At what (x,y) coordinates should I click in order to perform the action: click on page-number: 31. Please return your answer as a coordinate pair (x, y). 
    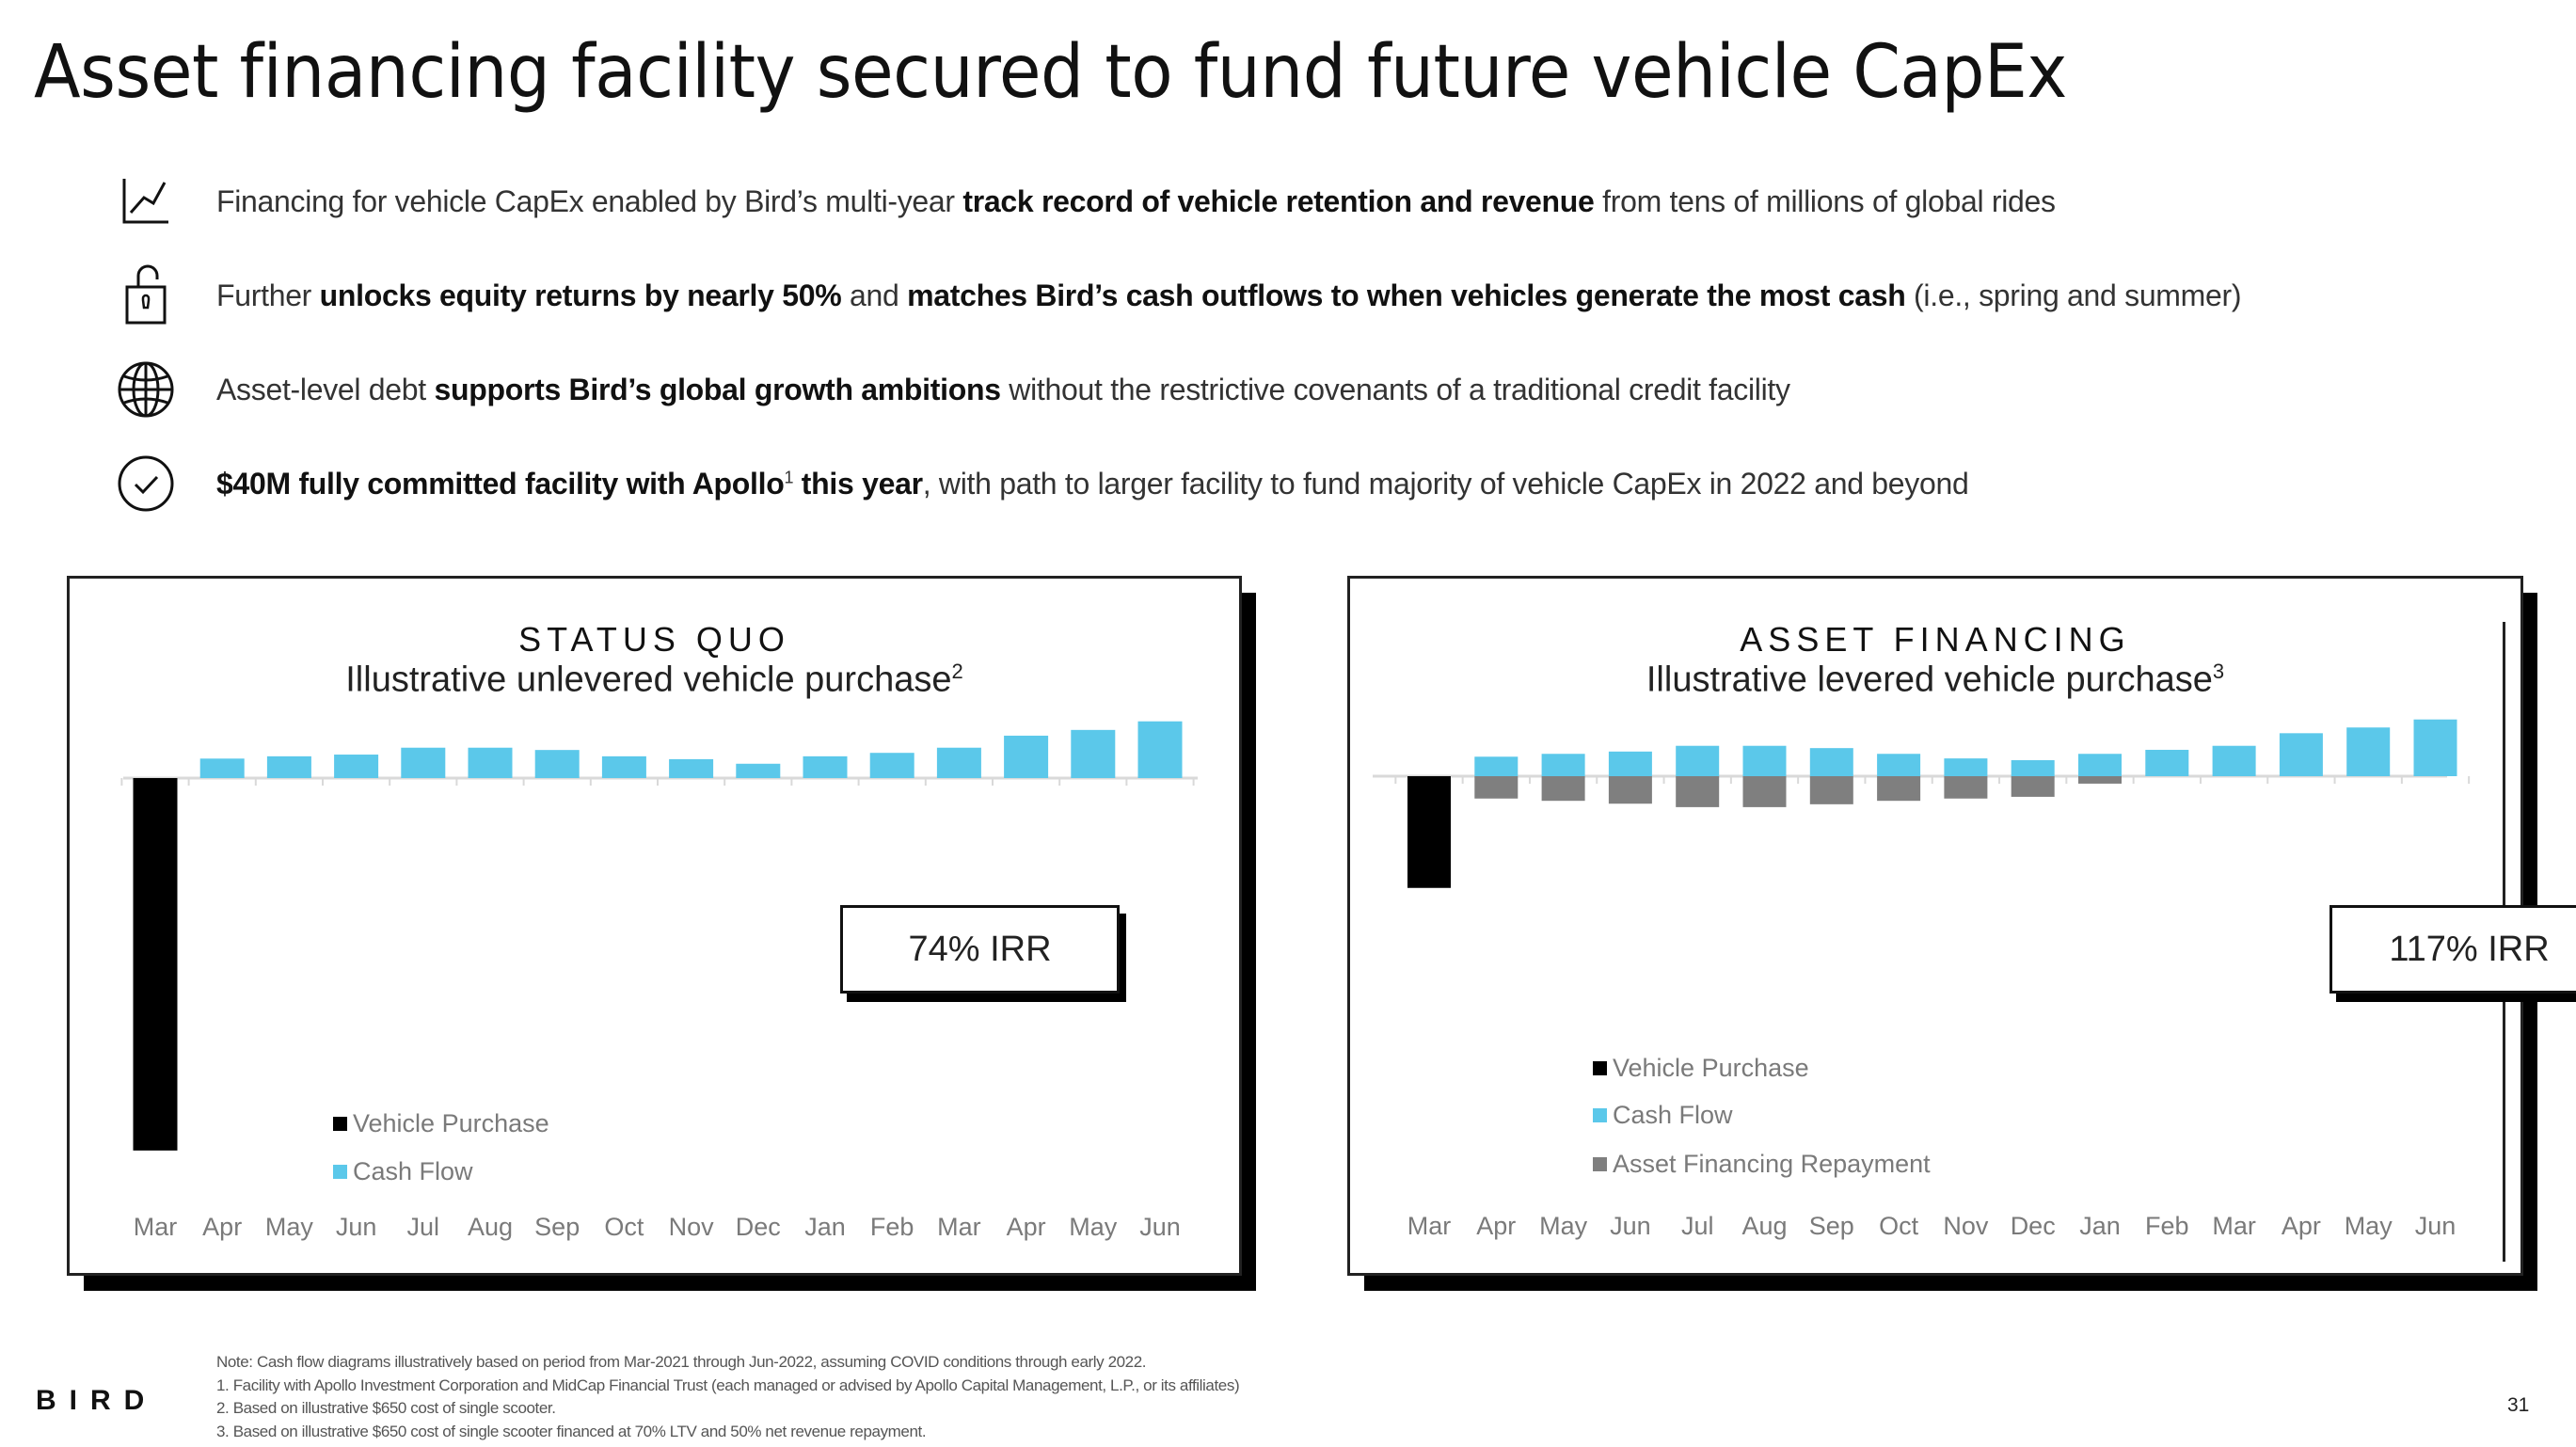
    Looking at the image, I should click on (2518, 1405).